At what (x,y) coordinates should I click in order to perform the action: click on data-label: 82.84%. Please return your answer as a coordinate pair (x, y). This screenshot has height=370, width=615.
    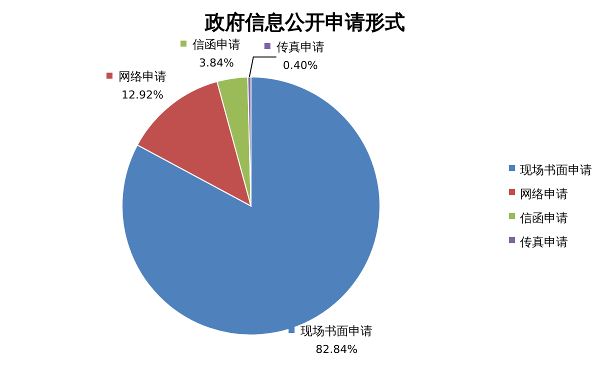
    Looking at the image, I should click on (337, 349).